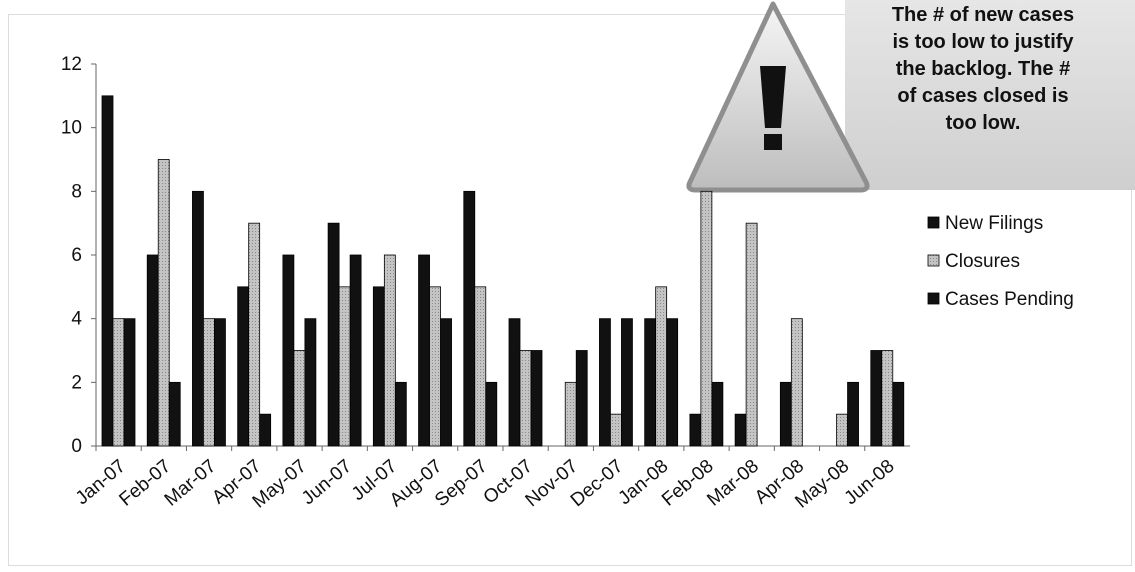 Image resolution: width=1135 pixels, height=572 pixels. Describe the element at coordinates (76, 255) in the screenshot. I see `y-tick-label: 6` at that location.